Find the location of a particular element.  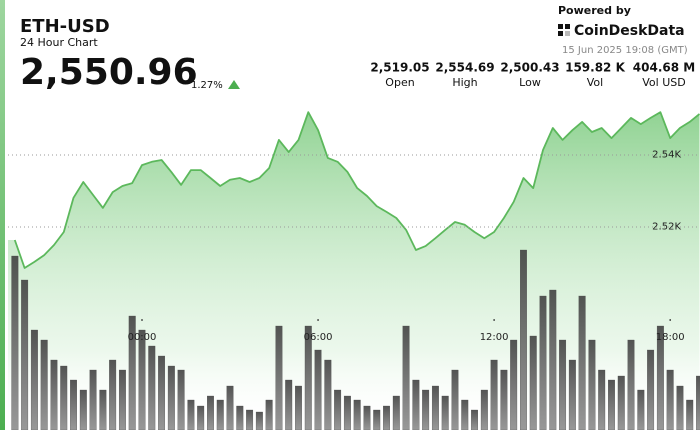

x-tick-label: 06:00 is located at coordinates (318, 337).